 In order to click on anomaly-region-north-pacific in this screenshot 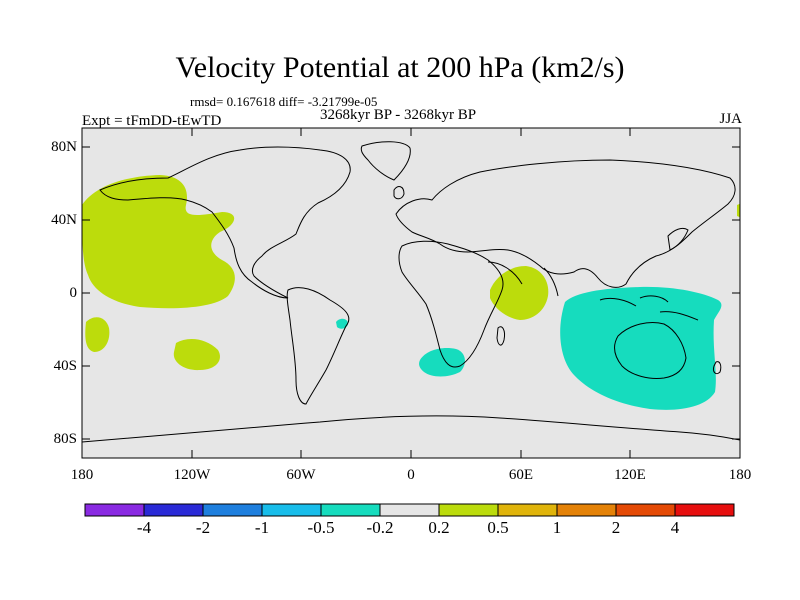, I will do `click(158, 242)`.